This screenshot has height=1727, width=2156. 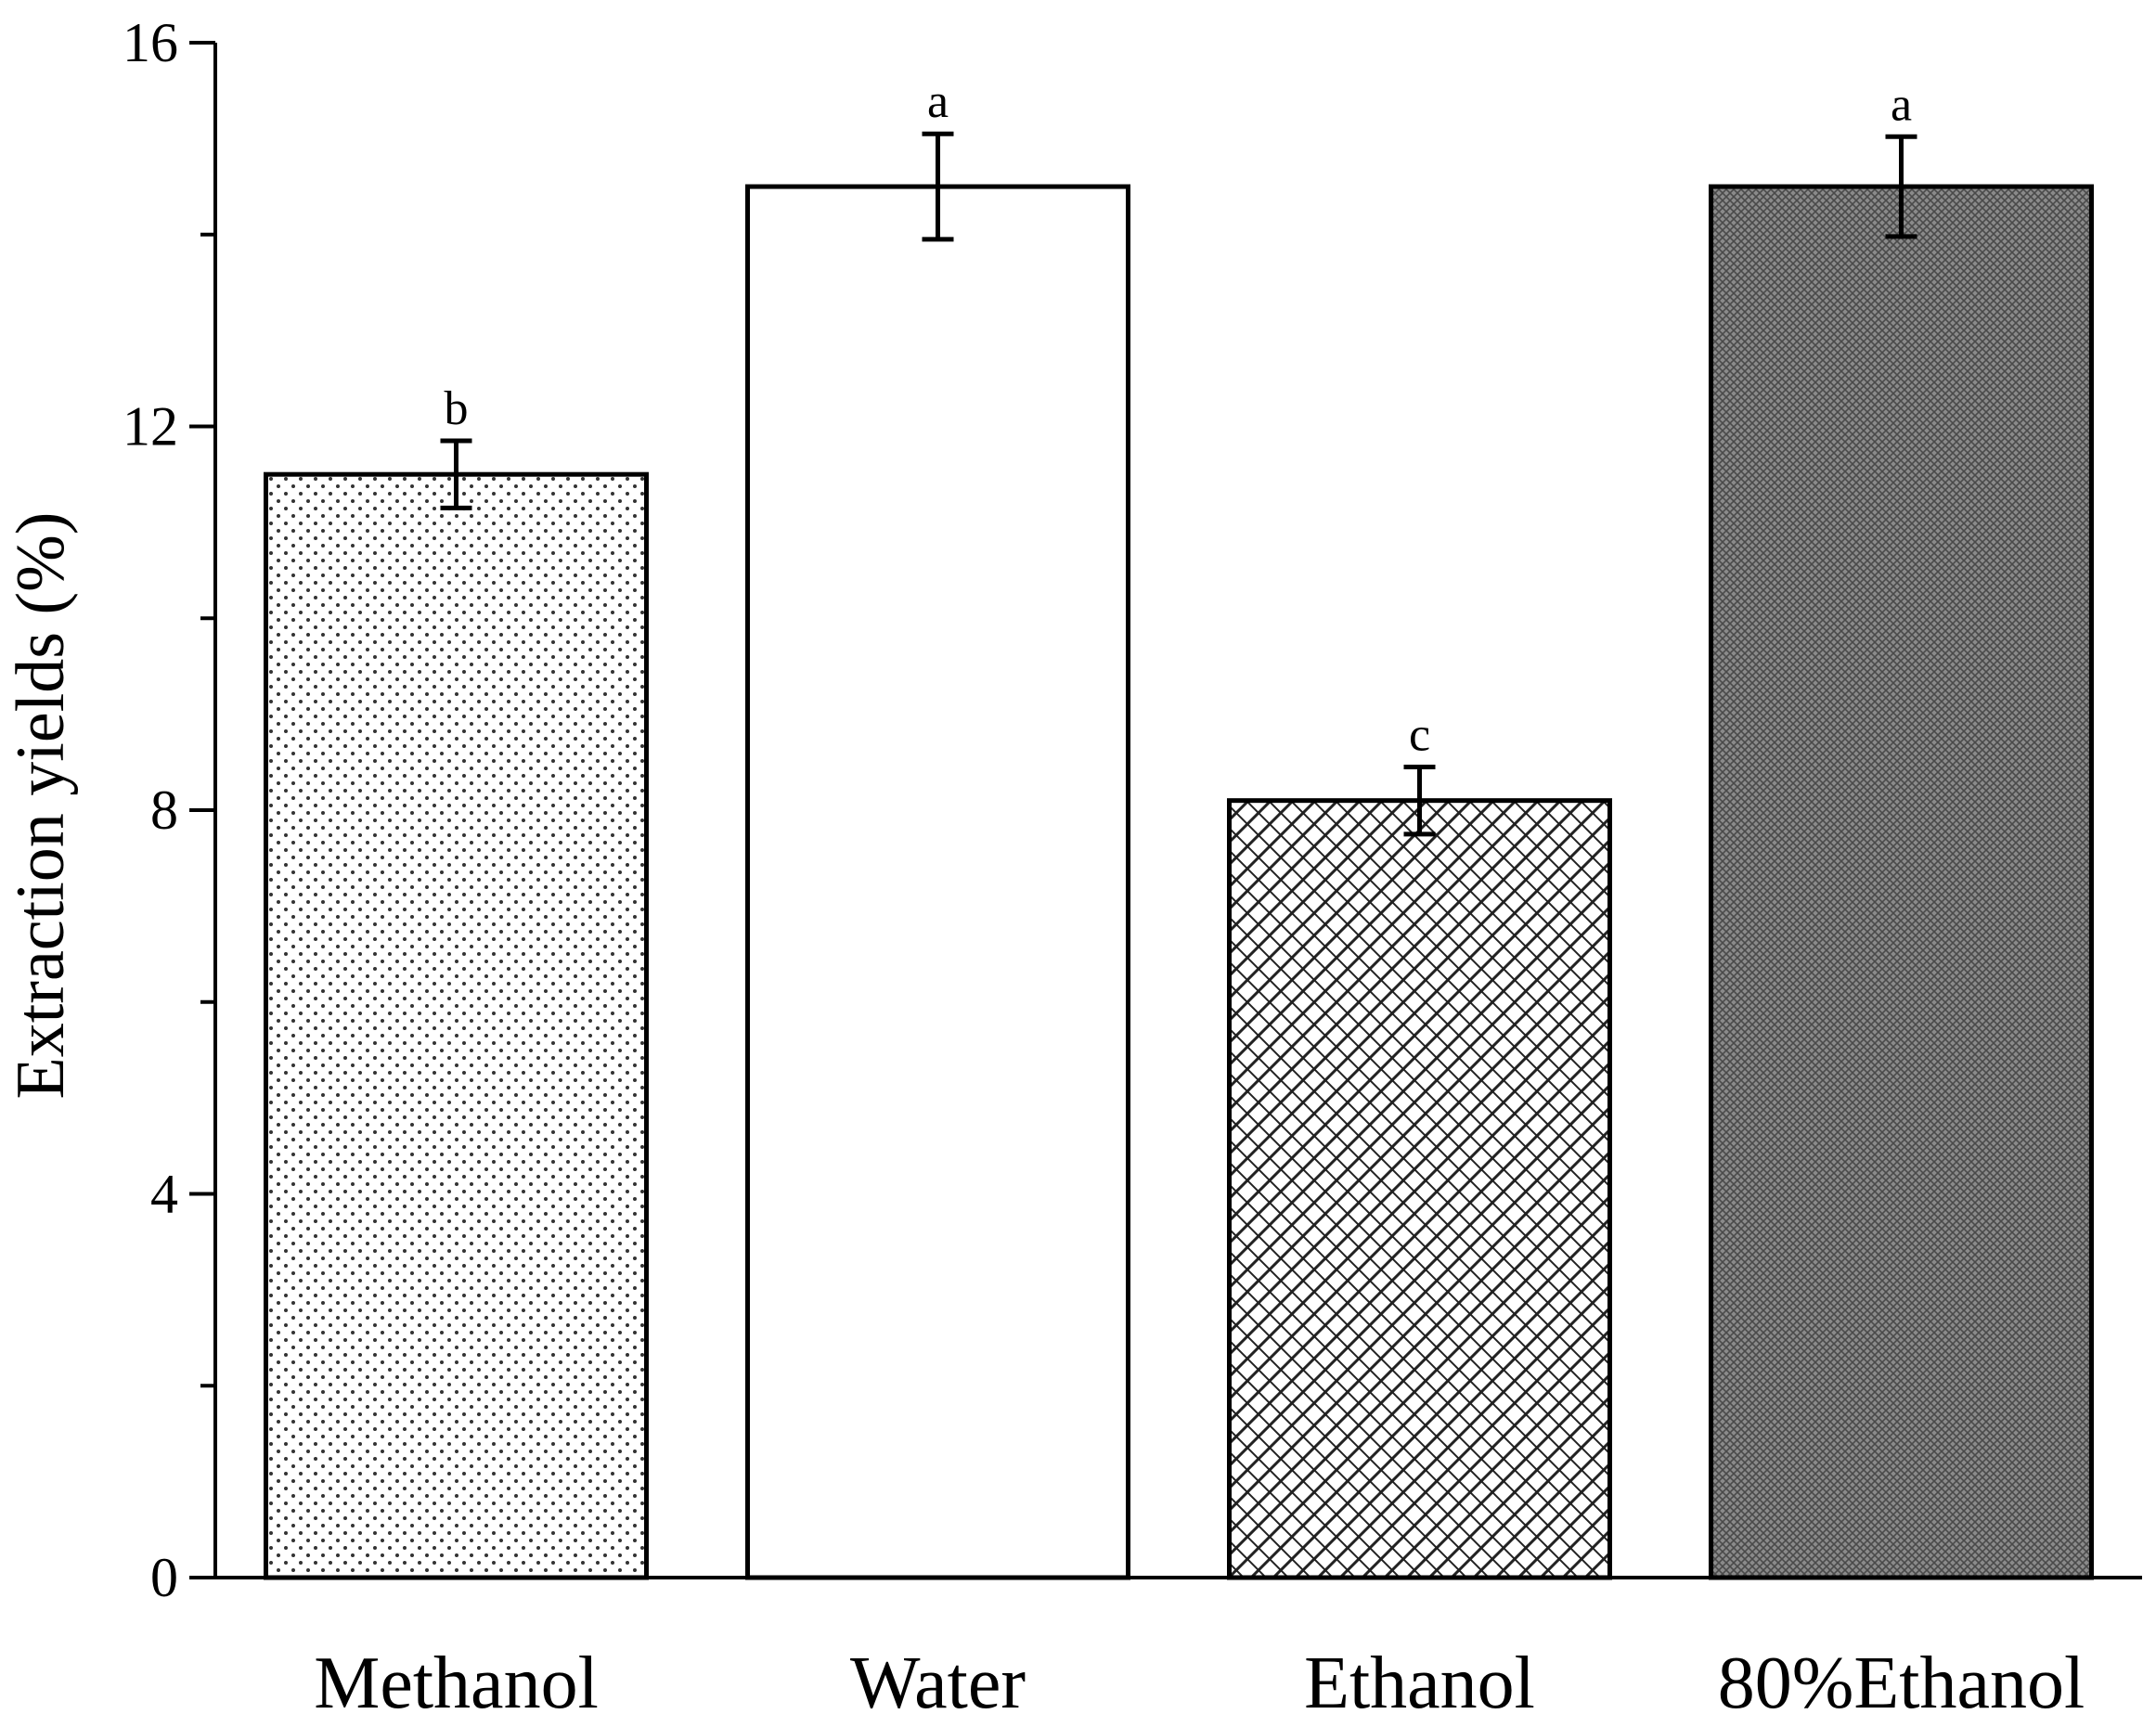 What do you see at coordinates (1419, 734) in the screenshot?
I see `significance-label: c` at bounding box center [1419, 734].